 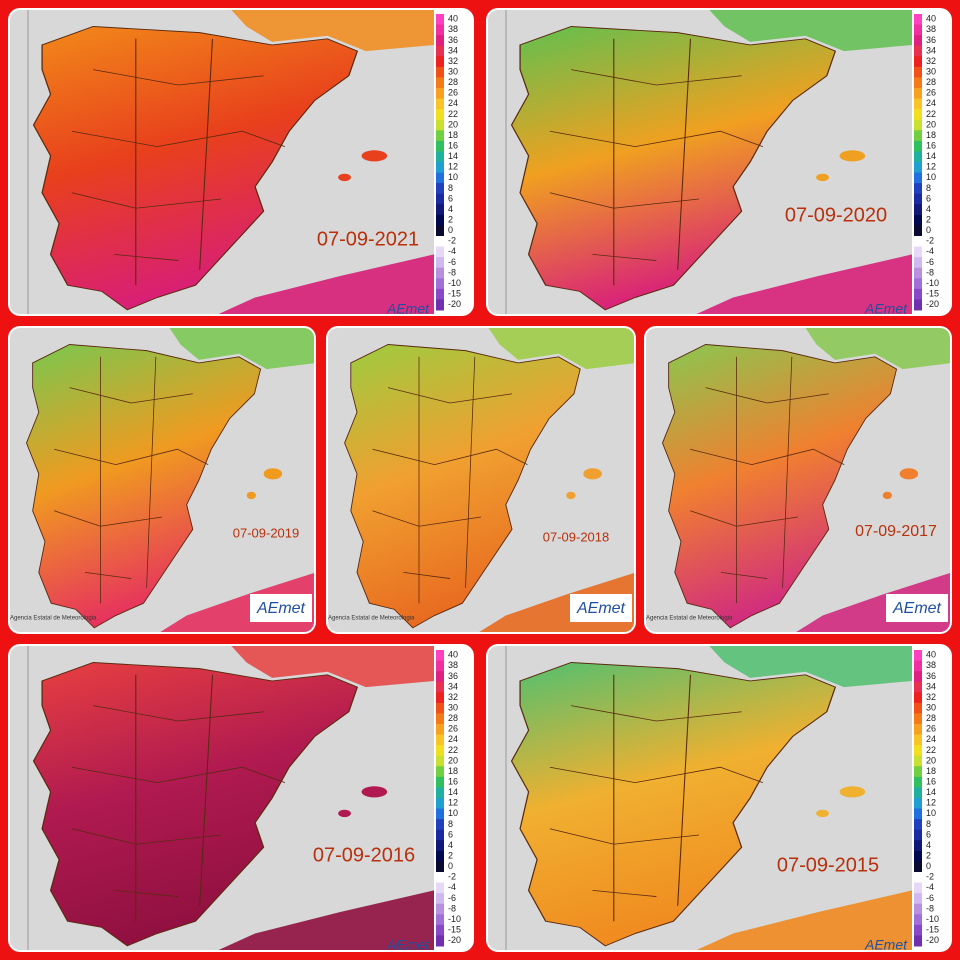 What do you see at coordinates (828, 865) in the screenshot?
I see `map-date: 07-09-2015` at bounding box center [828, 865].